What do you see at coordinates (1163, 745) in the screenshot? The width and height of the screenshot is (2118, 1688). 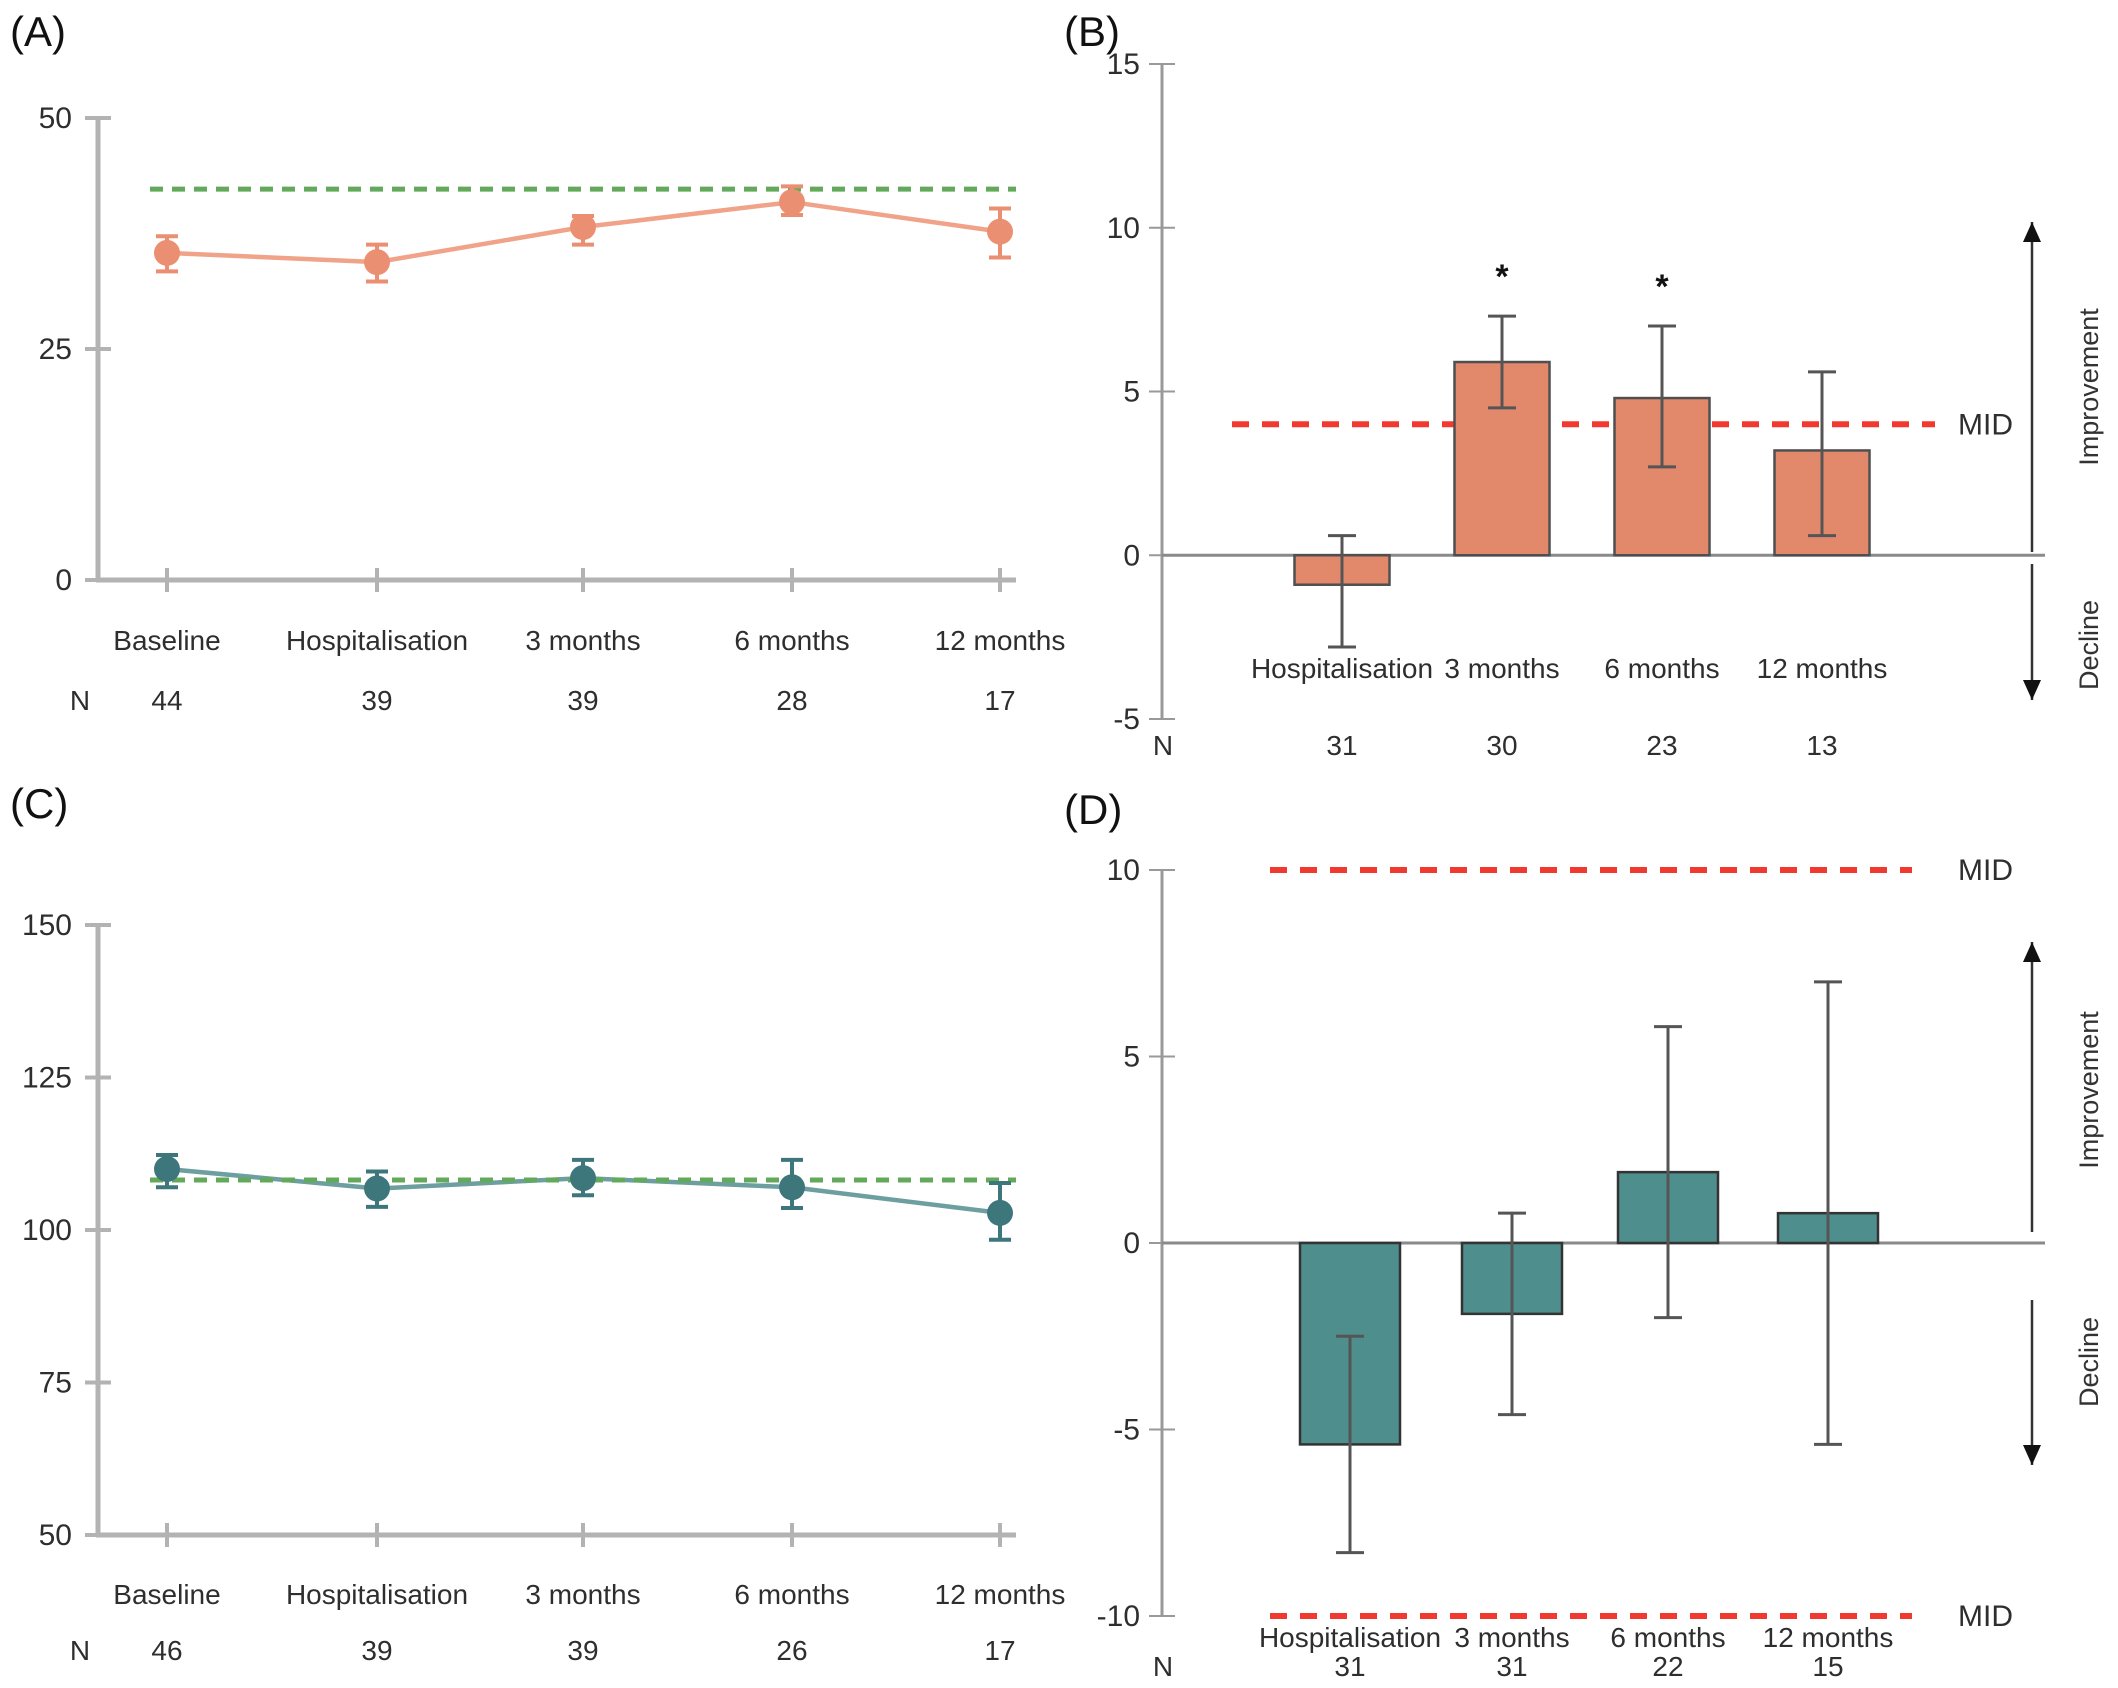 I see `panel-b-n-row-label: N` at bounding box center [1163, 745].